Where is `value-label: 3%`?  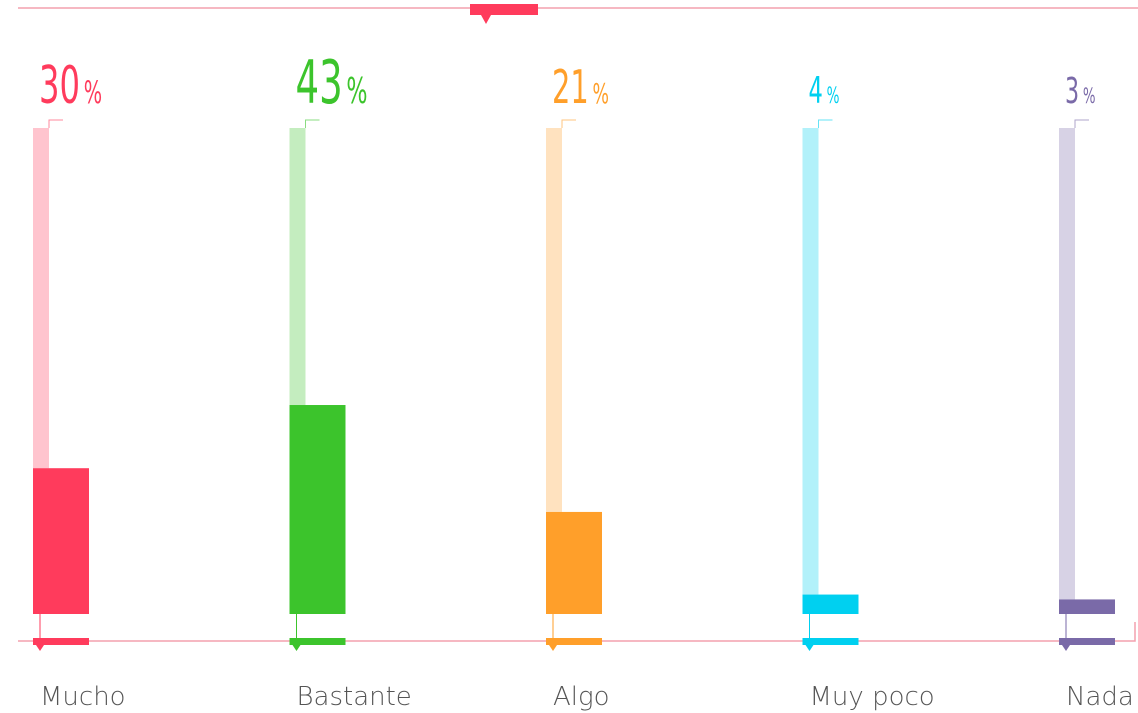
value-label: 3% is located at coordinates (1080, 92).